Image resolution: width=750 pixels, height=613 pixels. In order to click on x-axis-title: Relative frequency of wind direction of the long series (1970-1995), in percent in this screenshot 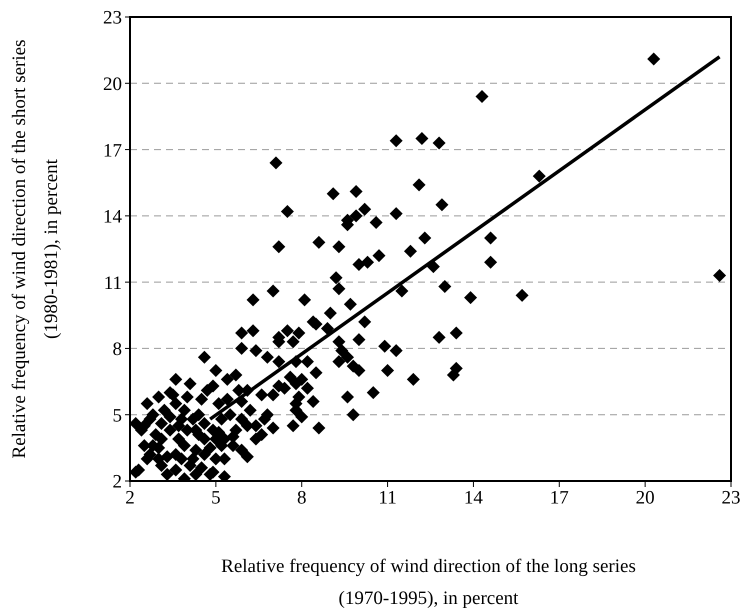, I will do `click(428, 582)`.